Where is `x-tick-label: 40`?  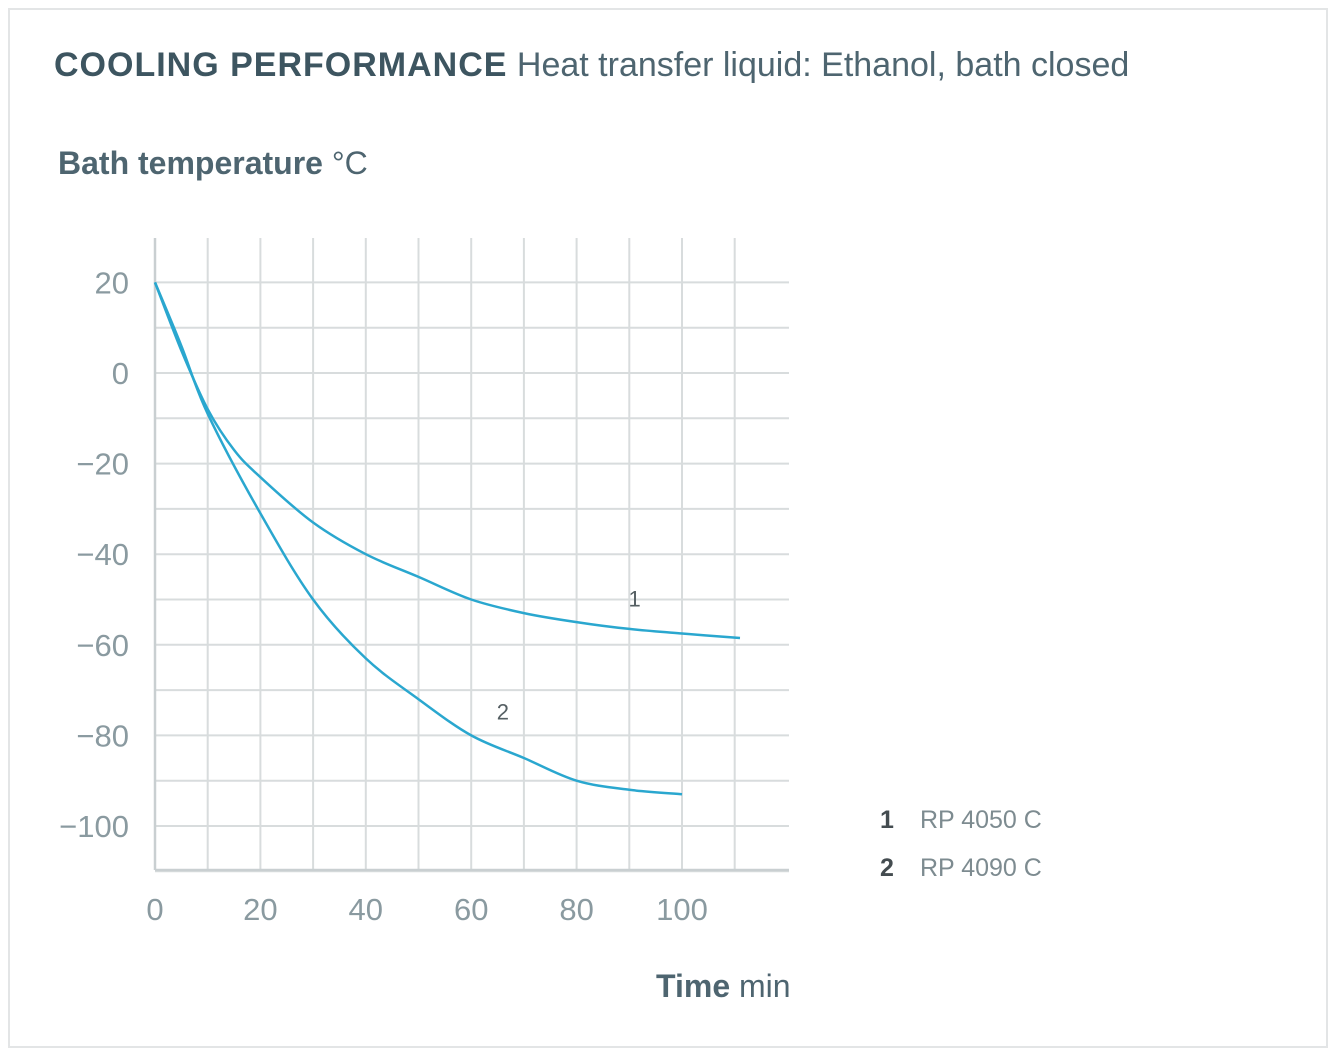
x-tick-label: 40 is located at coordinates (366, 909).